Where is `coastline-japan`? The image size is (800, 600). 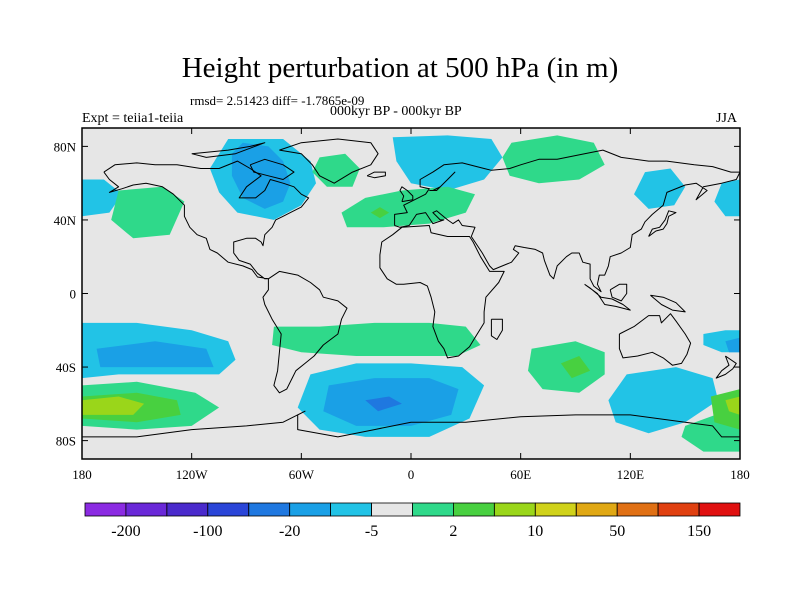
coastline-japan is located at coordinates (662, 223).